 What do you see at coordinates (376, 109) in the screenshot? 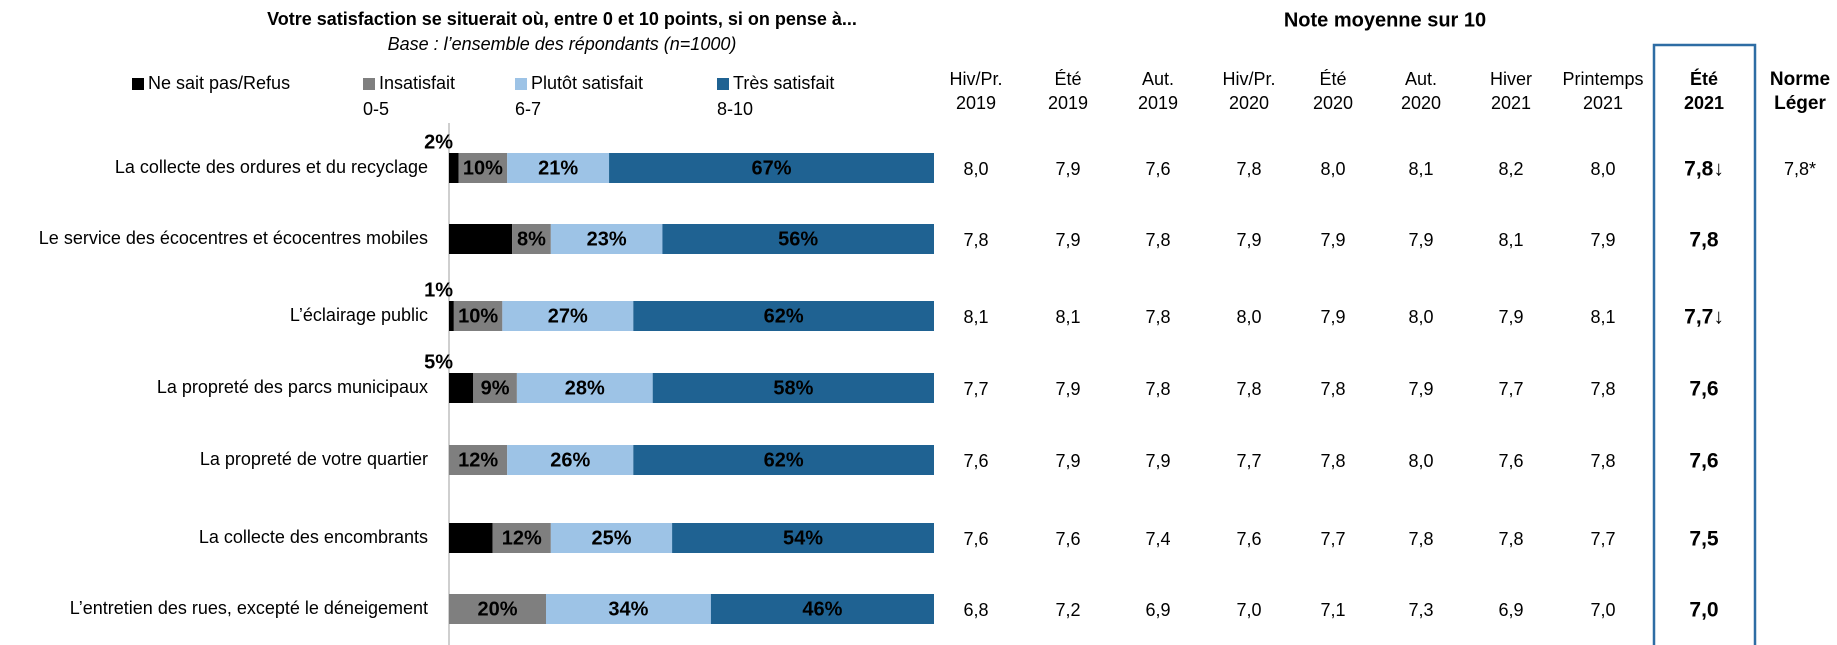
I see `legend-sublabel: 0-5` at bounding box center [376, 109].